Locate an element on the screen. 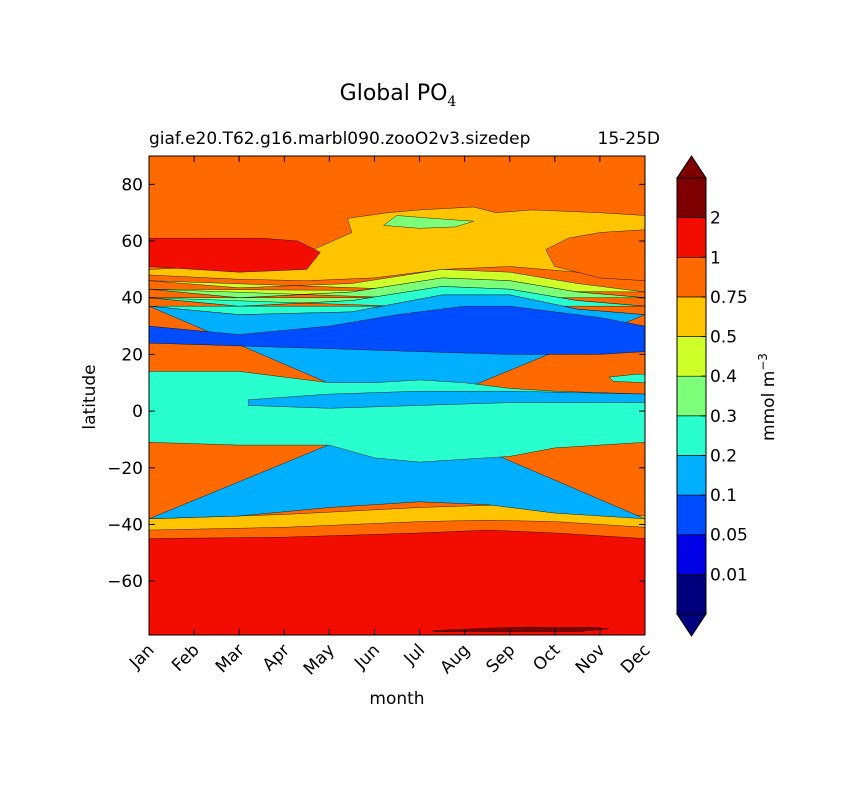 This screenshot has width=859, height=788. chart-title: Global PO4 is located at coordinates (398, 95).